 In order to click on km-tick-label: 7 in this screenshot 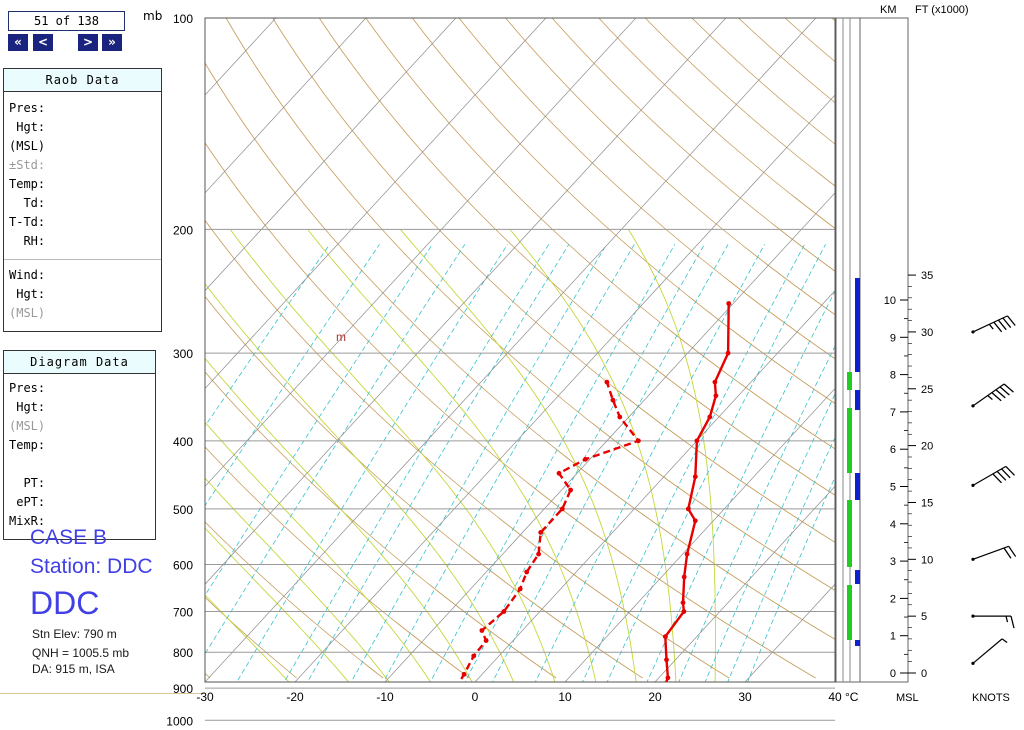, I will do `click(893, 413)`.